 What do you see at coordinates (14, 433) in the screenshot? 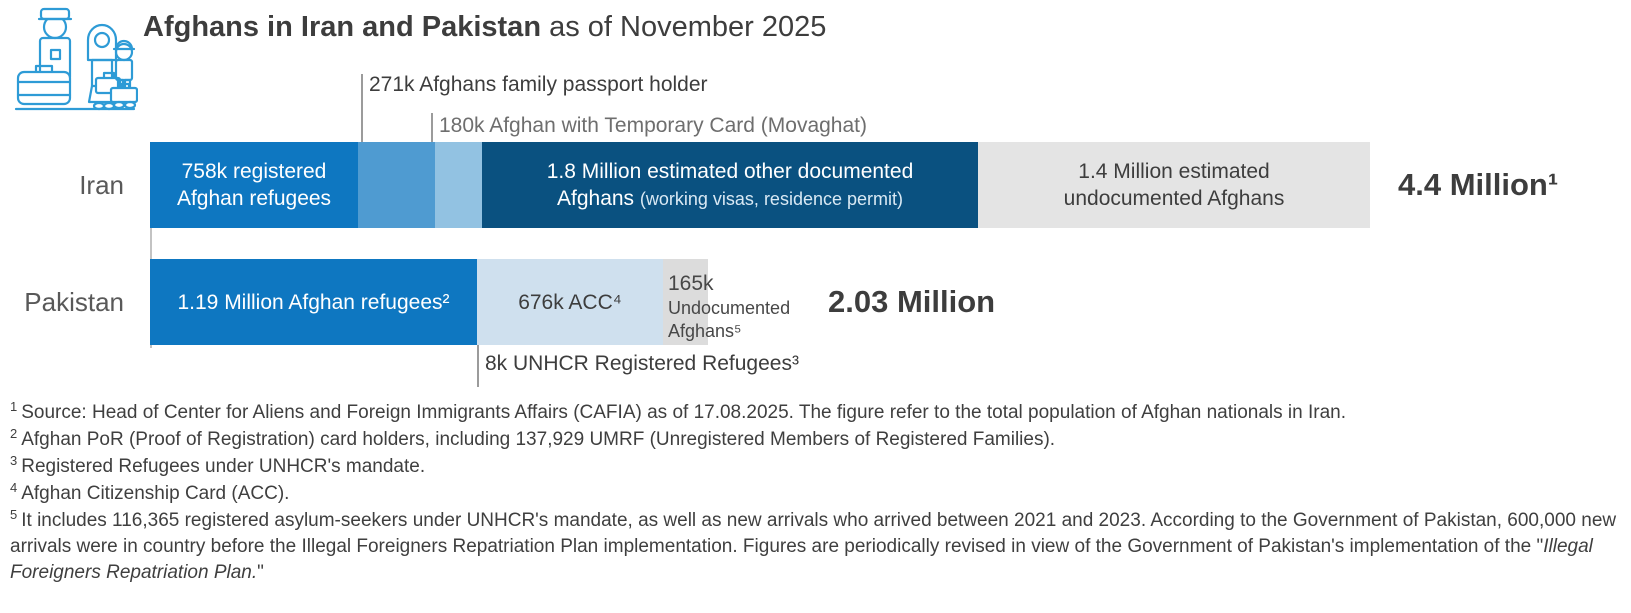
I see `footnote-2-sup: 2` at bounding box center [14, 433].